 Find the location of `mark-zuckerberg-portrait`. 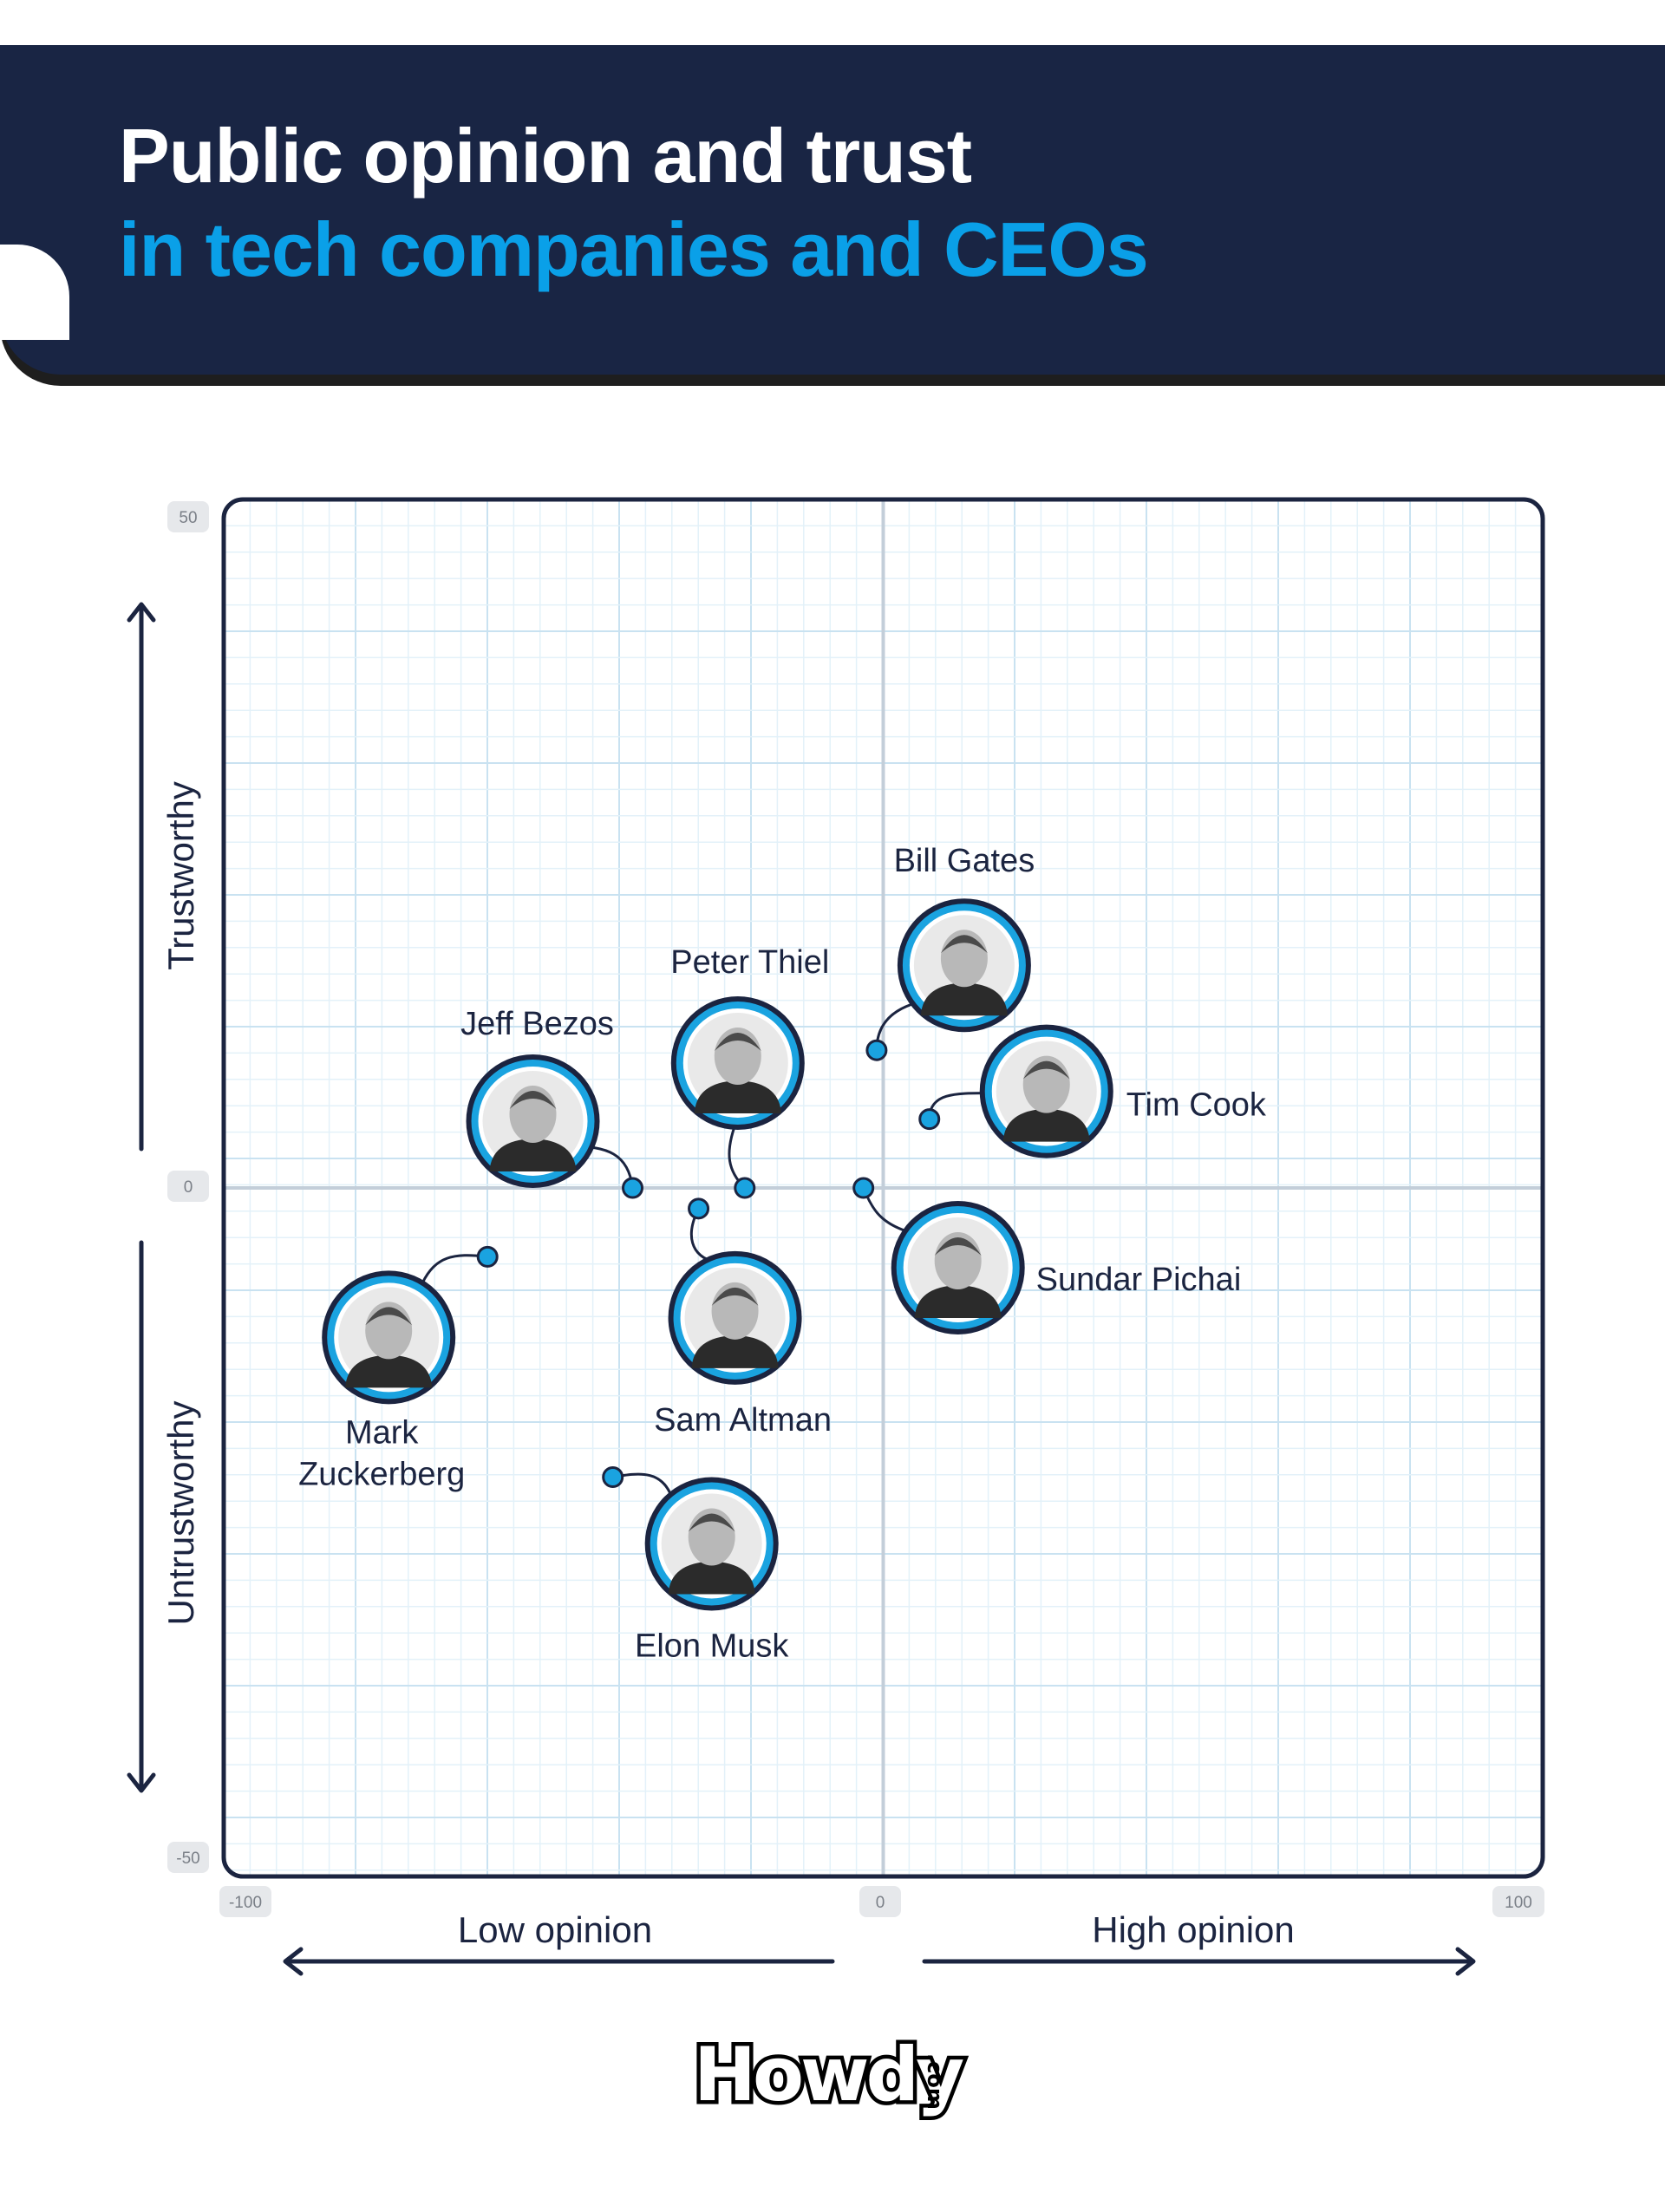

mark-zuckerberg-portrait is located at coordinates (389, 1337).